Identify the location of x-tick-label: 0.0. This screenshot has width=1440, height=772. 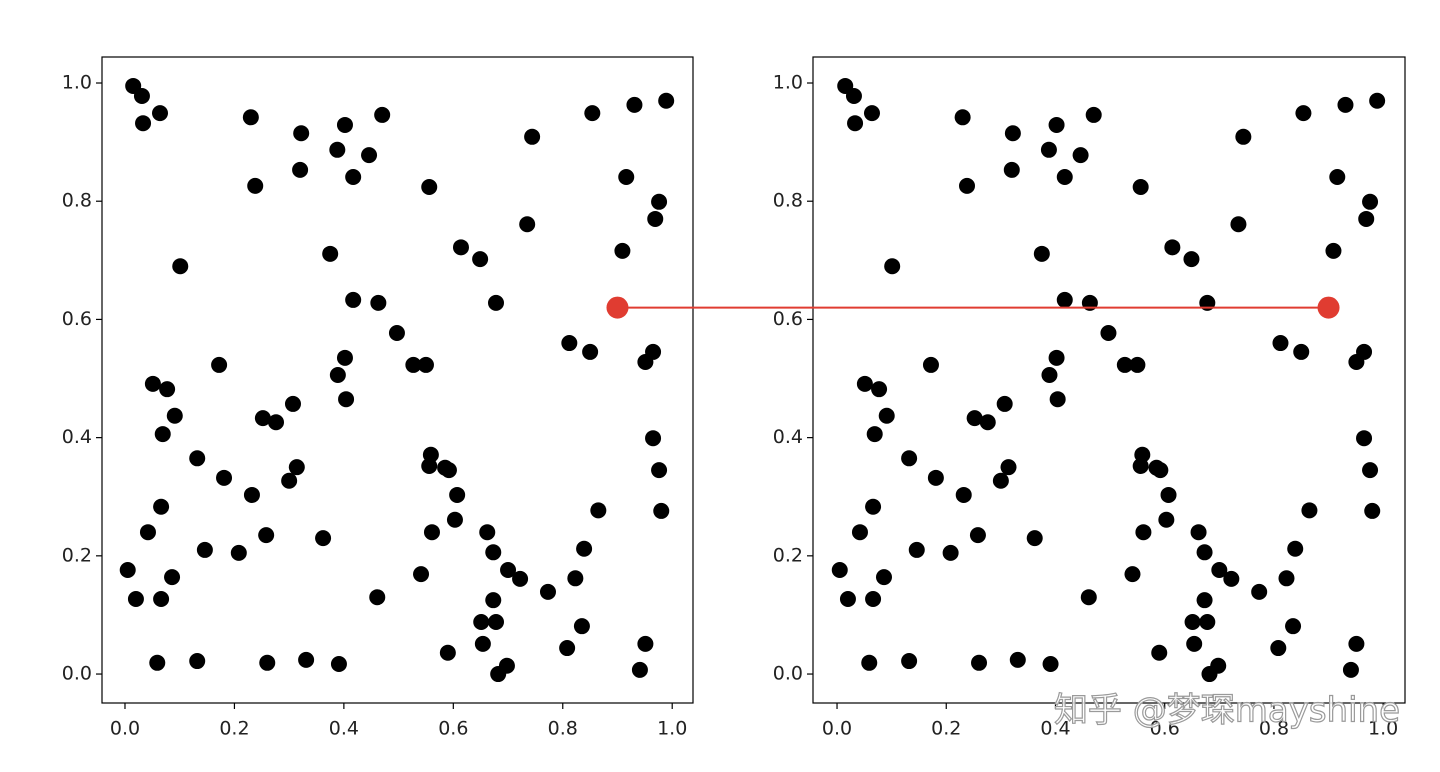
(125, 729).